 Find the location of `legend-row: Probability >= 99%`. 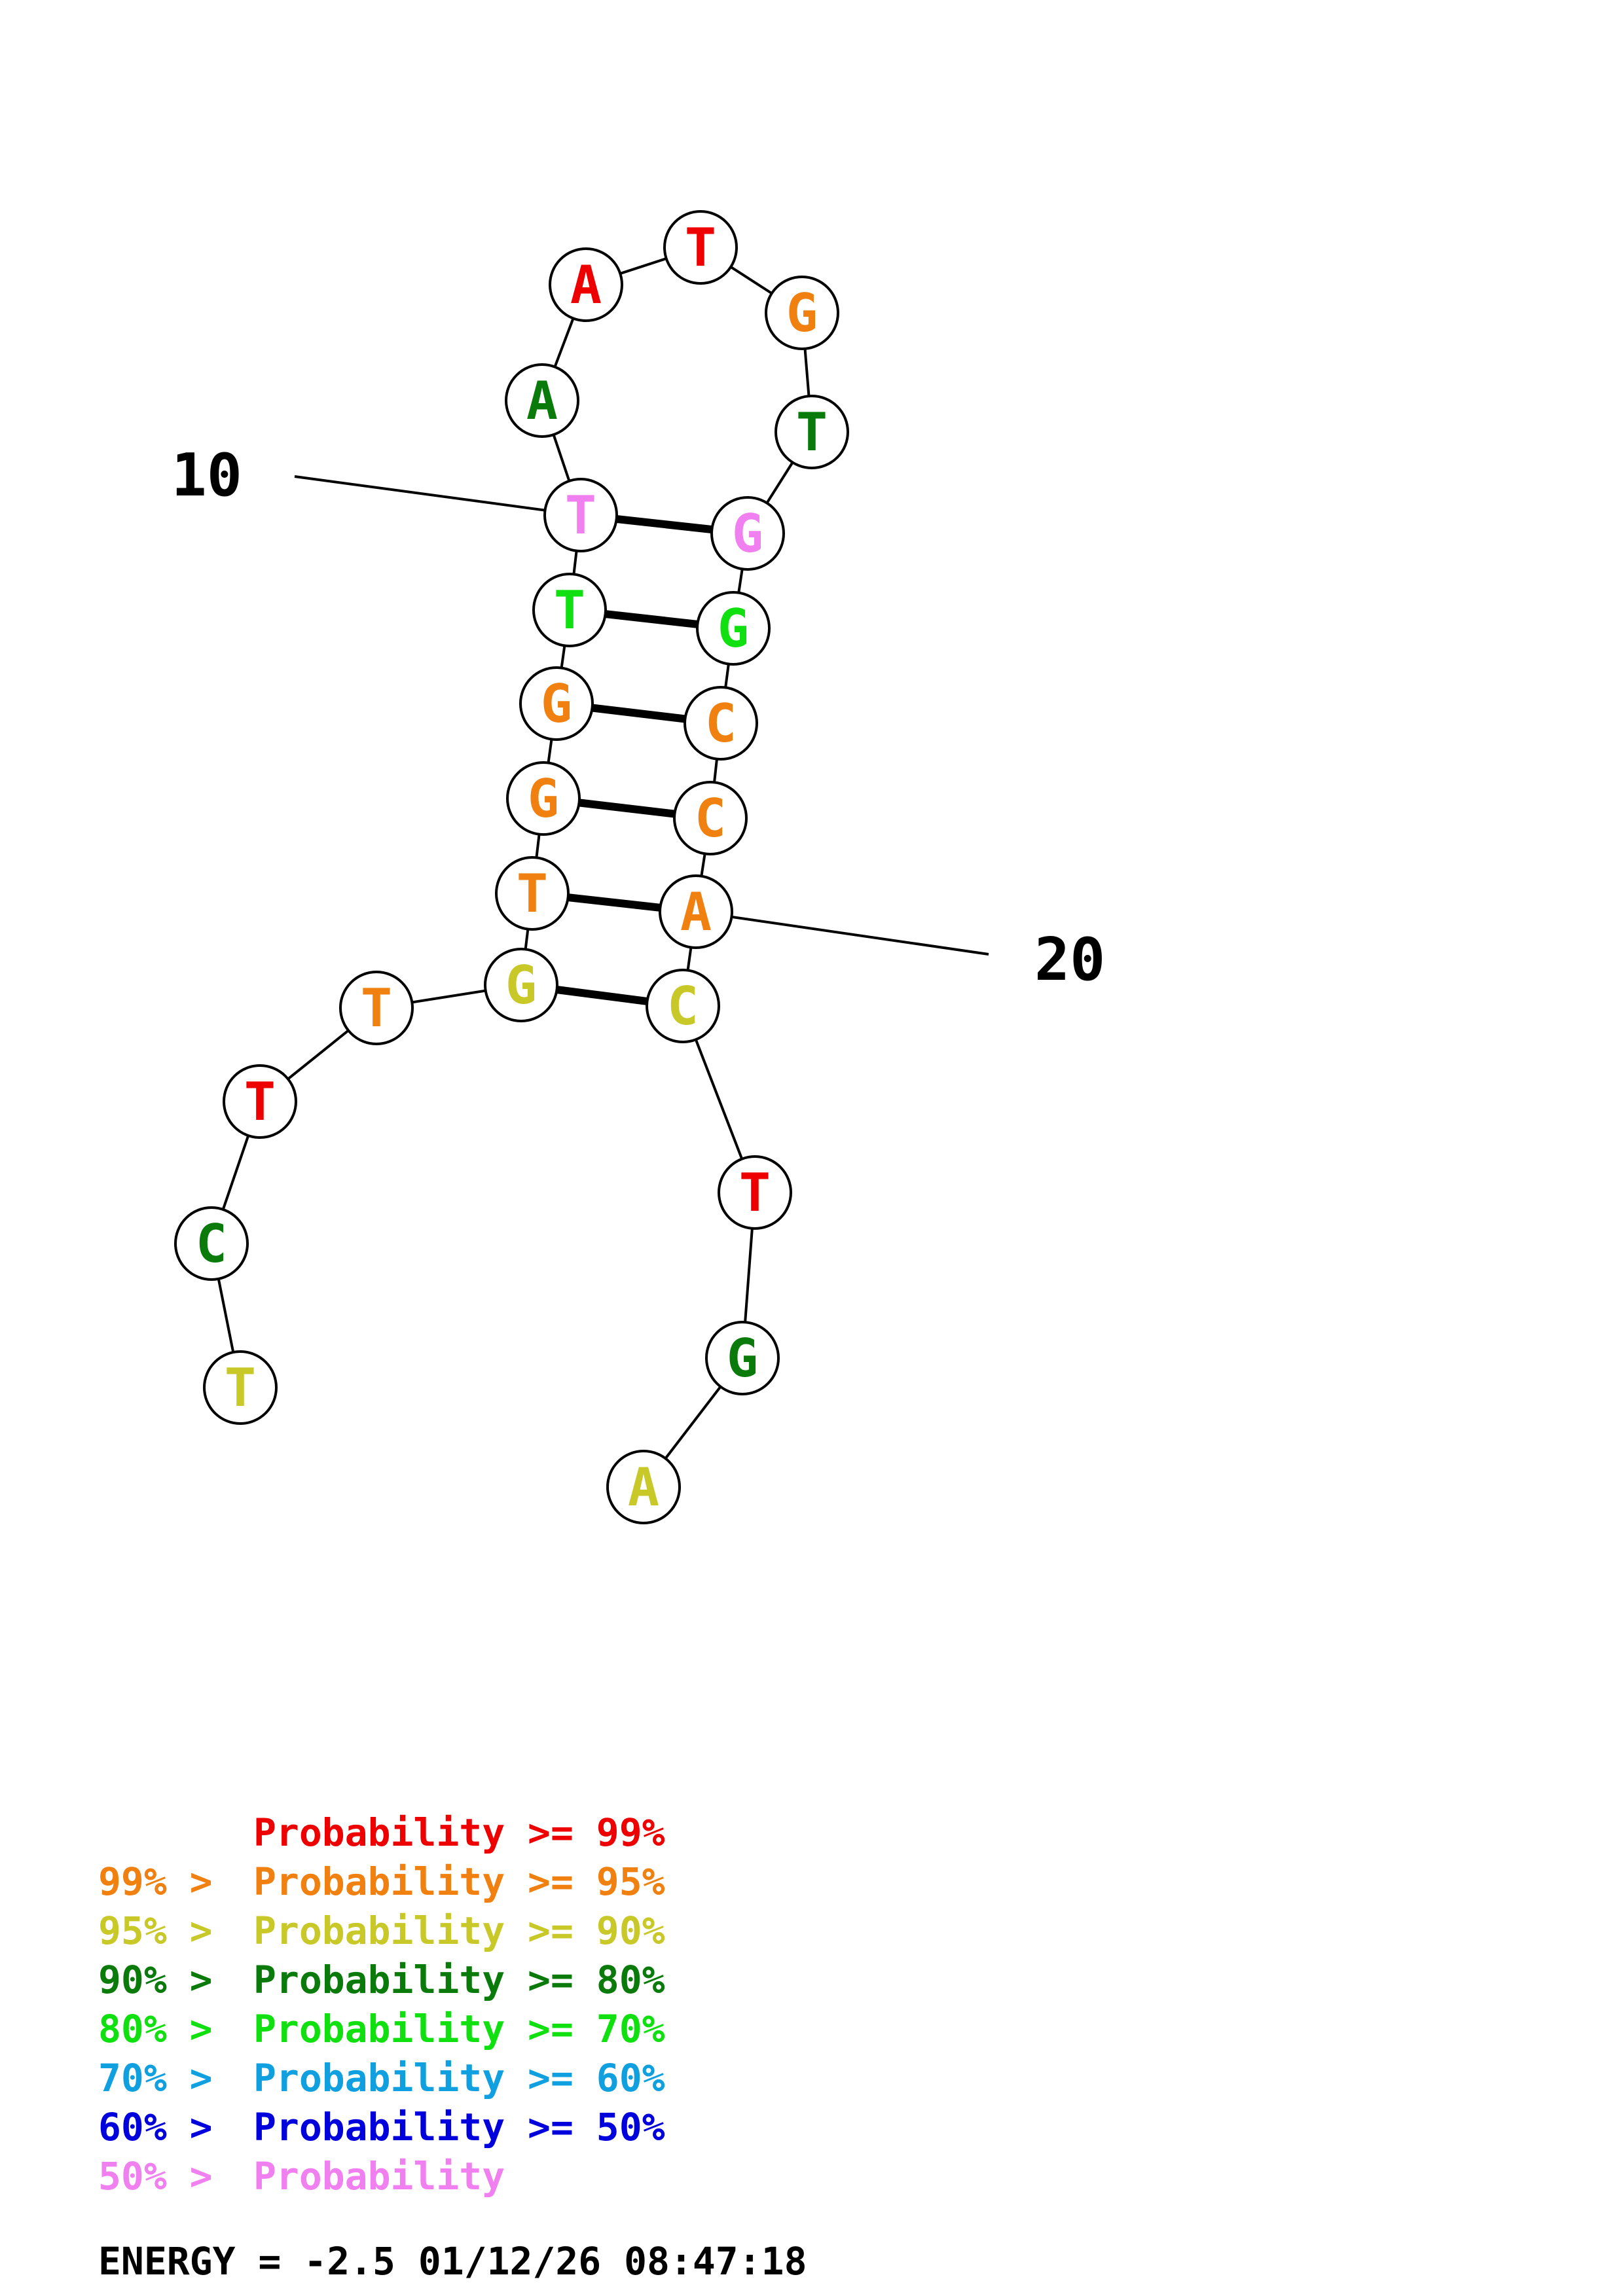

legend-row: Probability >= 99% is located at coordinates (459, 1833).